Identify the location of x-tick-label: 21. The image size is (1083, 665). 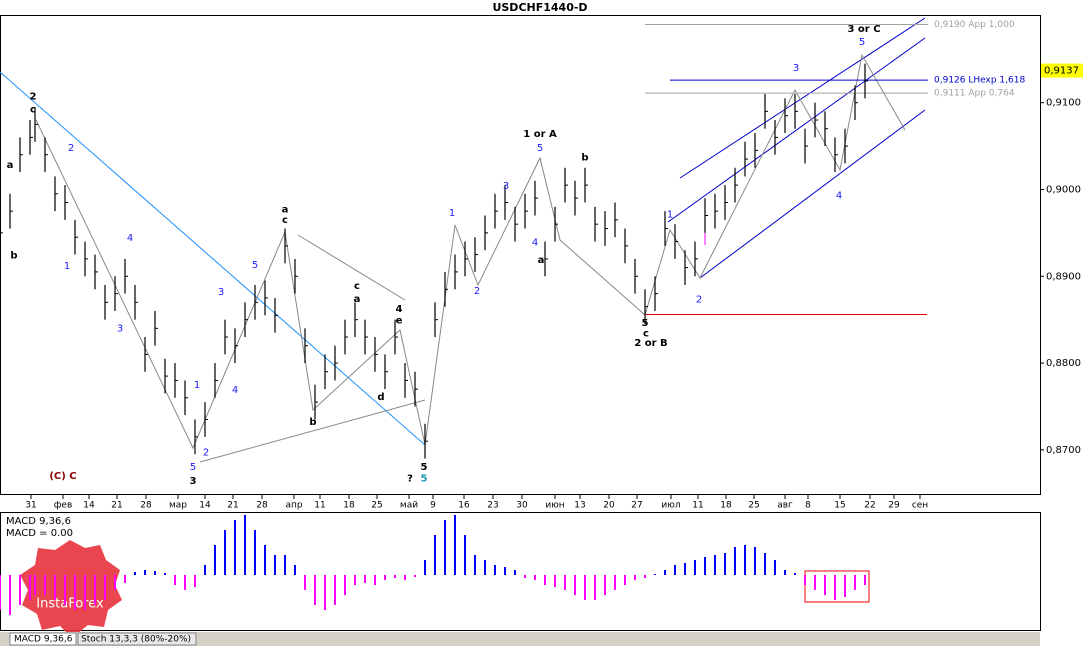
(232, 506).